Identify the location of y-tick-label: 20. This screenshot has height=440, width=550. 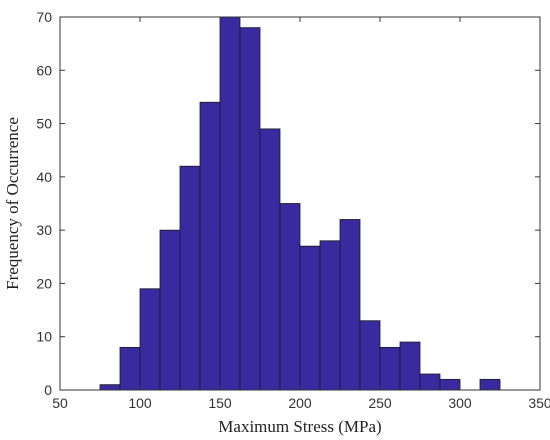
(44, 283).